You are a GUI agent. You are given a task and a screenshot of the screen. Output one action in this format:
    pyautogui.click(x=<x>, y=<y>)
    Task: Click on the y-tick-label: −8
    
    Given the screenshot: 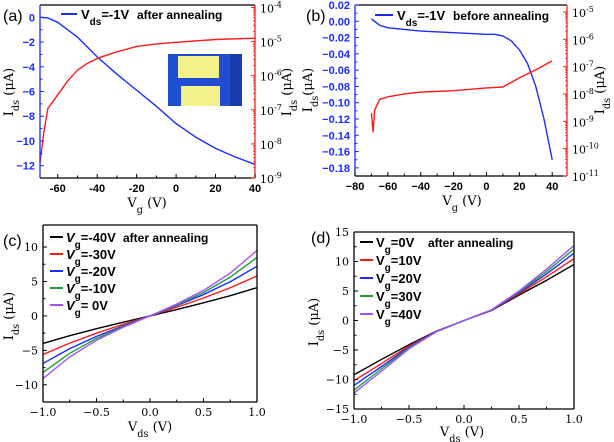 What is the action you would take?
    pyautogui.click(x=28, y=117)
    